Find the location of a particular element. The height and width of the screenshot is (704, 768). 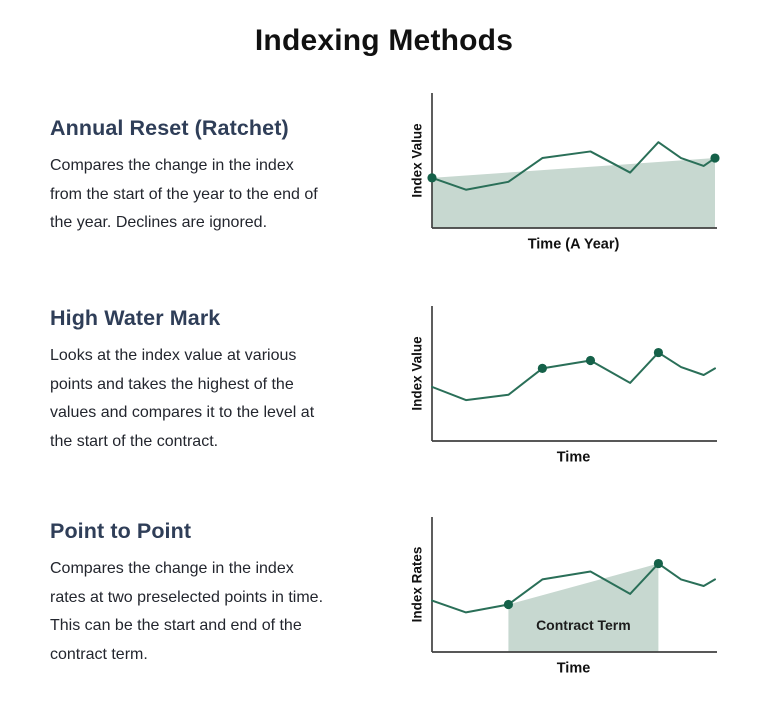

line-chart-point-to-point: Contract Term Index Rates Time is located at coordinates (563, 597).